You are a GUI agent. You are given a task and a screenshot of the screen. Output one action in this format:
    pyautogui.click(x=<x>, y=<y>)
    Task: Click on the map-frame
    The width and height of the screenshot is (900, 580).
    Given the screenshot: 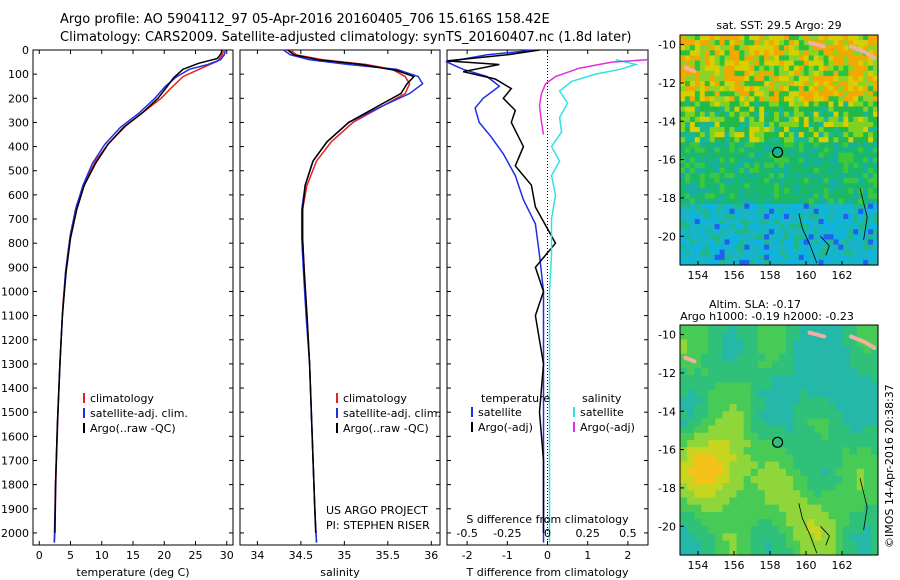 What is the action you would take?
    pyautogui.click(x=779, y=440)
    